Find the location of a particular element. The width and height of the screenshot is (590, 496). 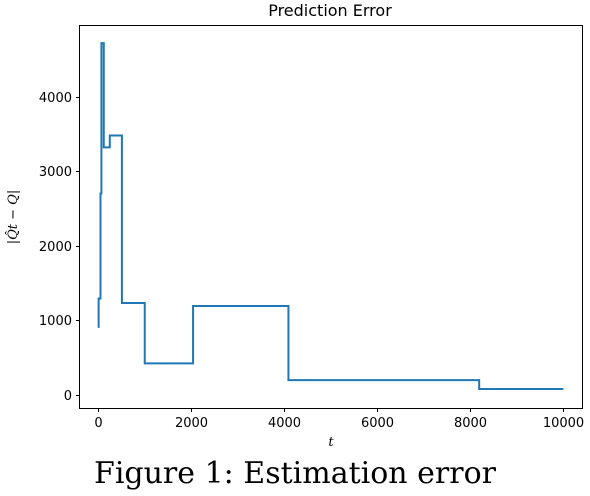

y-axis-label: |Q̂t − Q| is located at coordinates (13, 217).